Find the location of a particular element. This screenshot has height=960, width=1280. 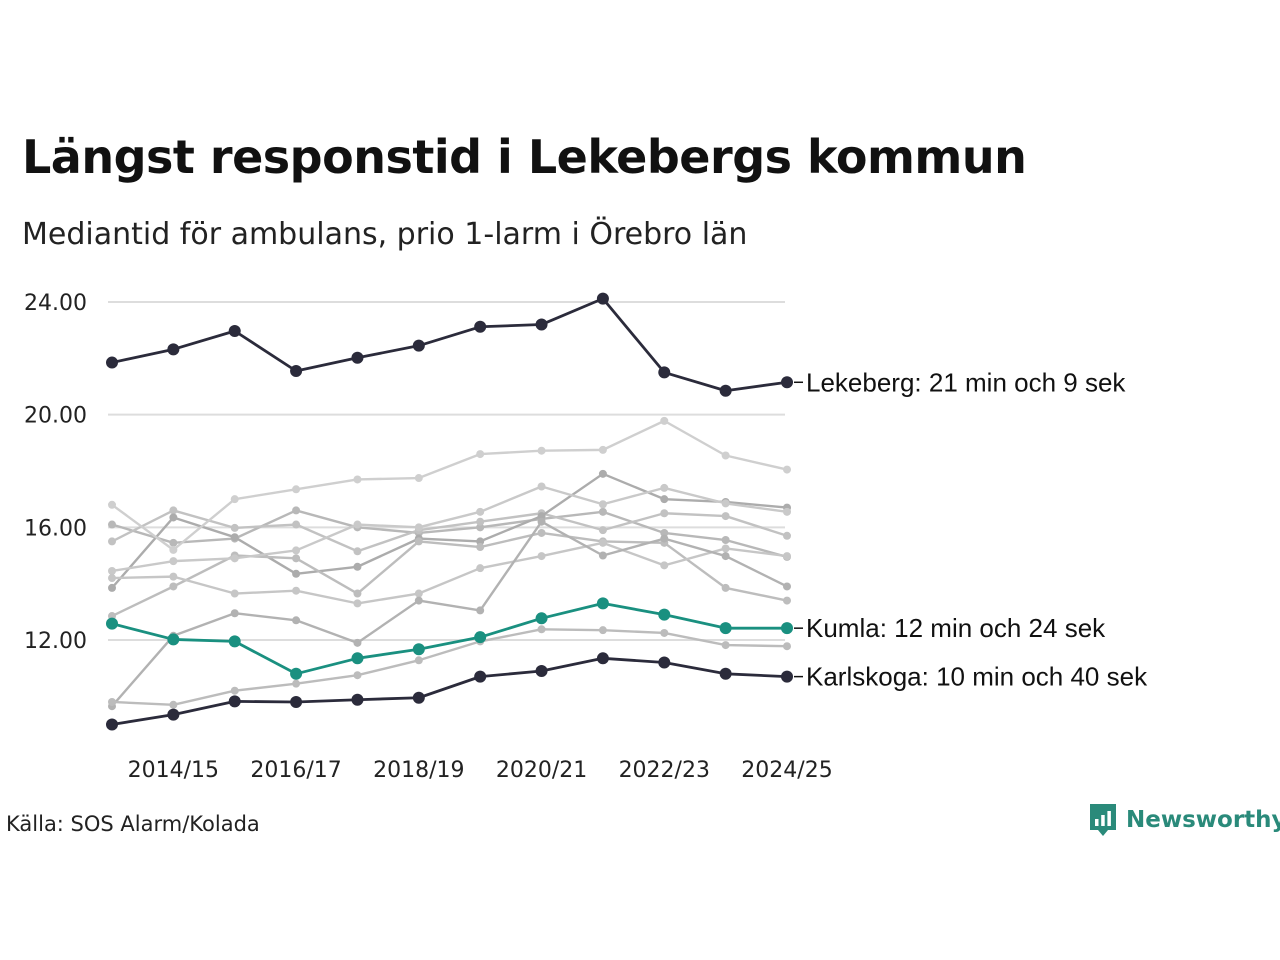

lekeberg-line is located at coordinates (449, 345).